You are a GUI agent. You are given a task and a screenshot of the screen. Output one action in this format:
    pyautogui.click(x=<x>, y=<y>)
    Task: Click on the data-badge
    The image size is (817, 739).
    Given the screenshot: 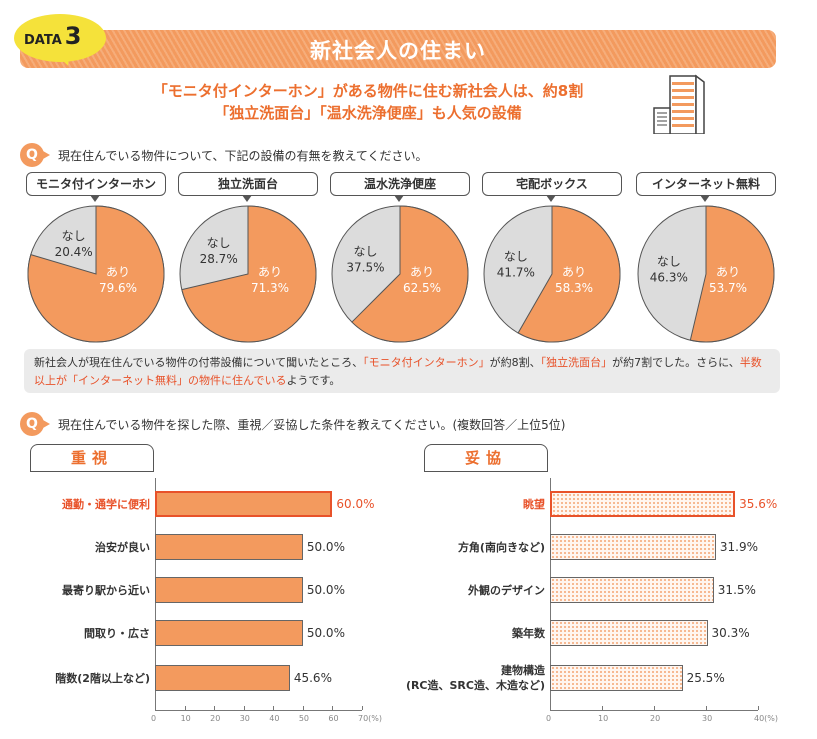 What is the action you would take?
    pyautogui.click(x=60, y=38)
    